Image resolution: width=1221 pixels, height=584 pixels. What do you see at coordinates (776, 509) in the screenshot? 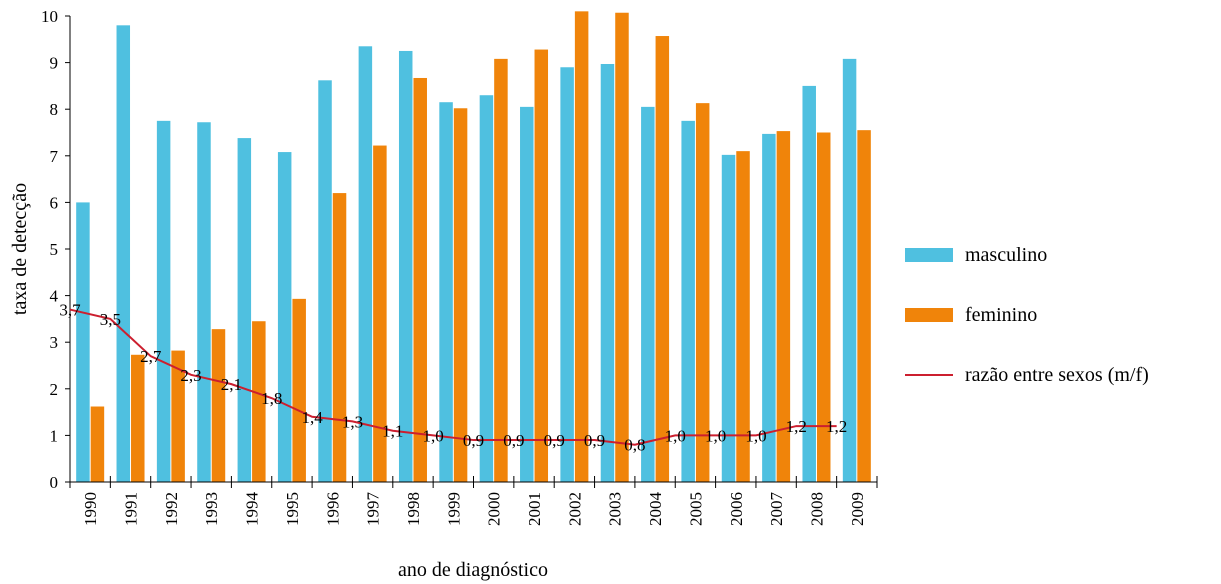
I see `x-tick-label: 2007` at bounding box center [776, 509].